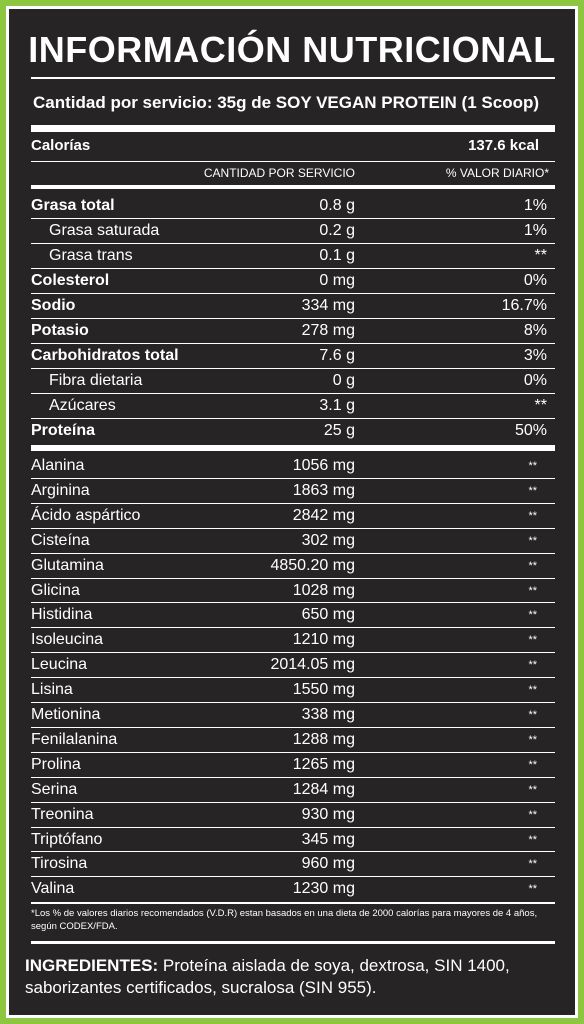 The width and height of the screenshot is (584, 1024). Describe the element at coordinates (104, 230) in the screenshot. I see `row-name: Grasa saturada` at that location.